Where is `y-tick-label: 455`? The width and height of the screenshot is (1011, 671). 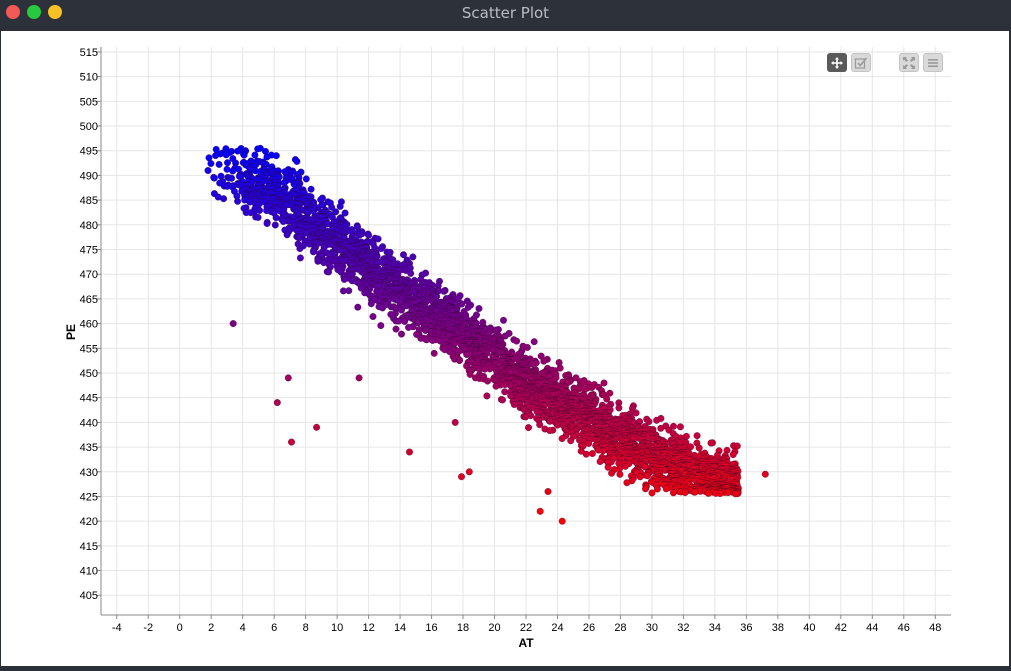
y-tick-label: 455 is located at coordinates (89, 349).